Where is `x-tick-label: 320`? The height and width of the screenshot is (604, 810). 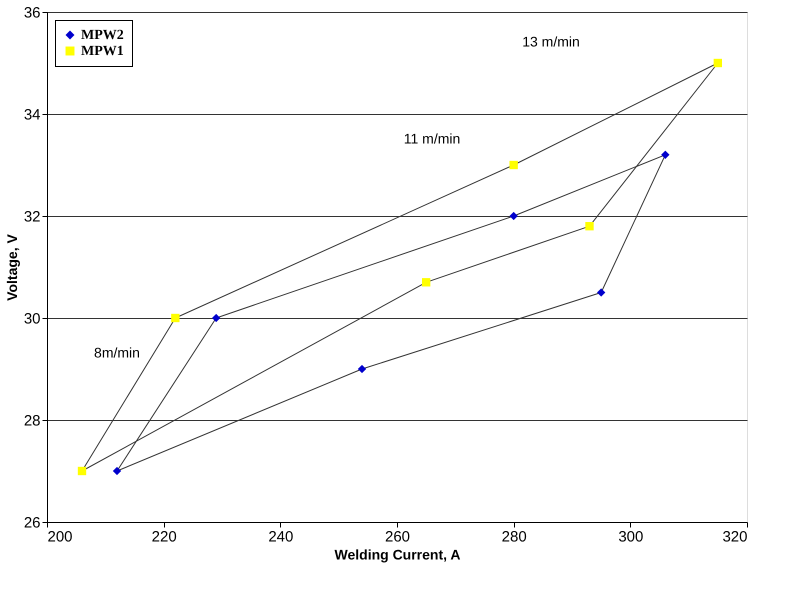
x-tick-label: 320 is located at coordinates (735, 537).